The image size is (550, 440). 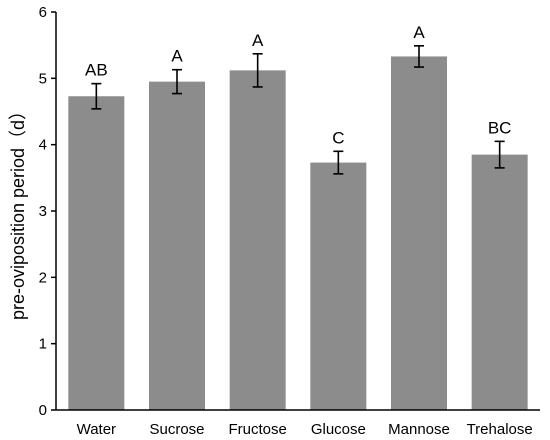 What do you see at coordinates (258, 40) in the screenshot?
I see `significance-label-fructose: A` at bounding box center [258, 40].